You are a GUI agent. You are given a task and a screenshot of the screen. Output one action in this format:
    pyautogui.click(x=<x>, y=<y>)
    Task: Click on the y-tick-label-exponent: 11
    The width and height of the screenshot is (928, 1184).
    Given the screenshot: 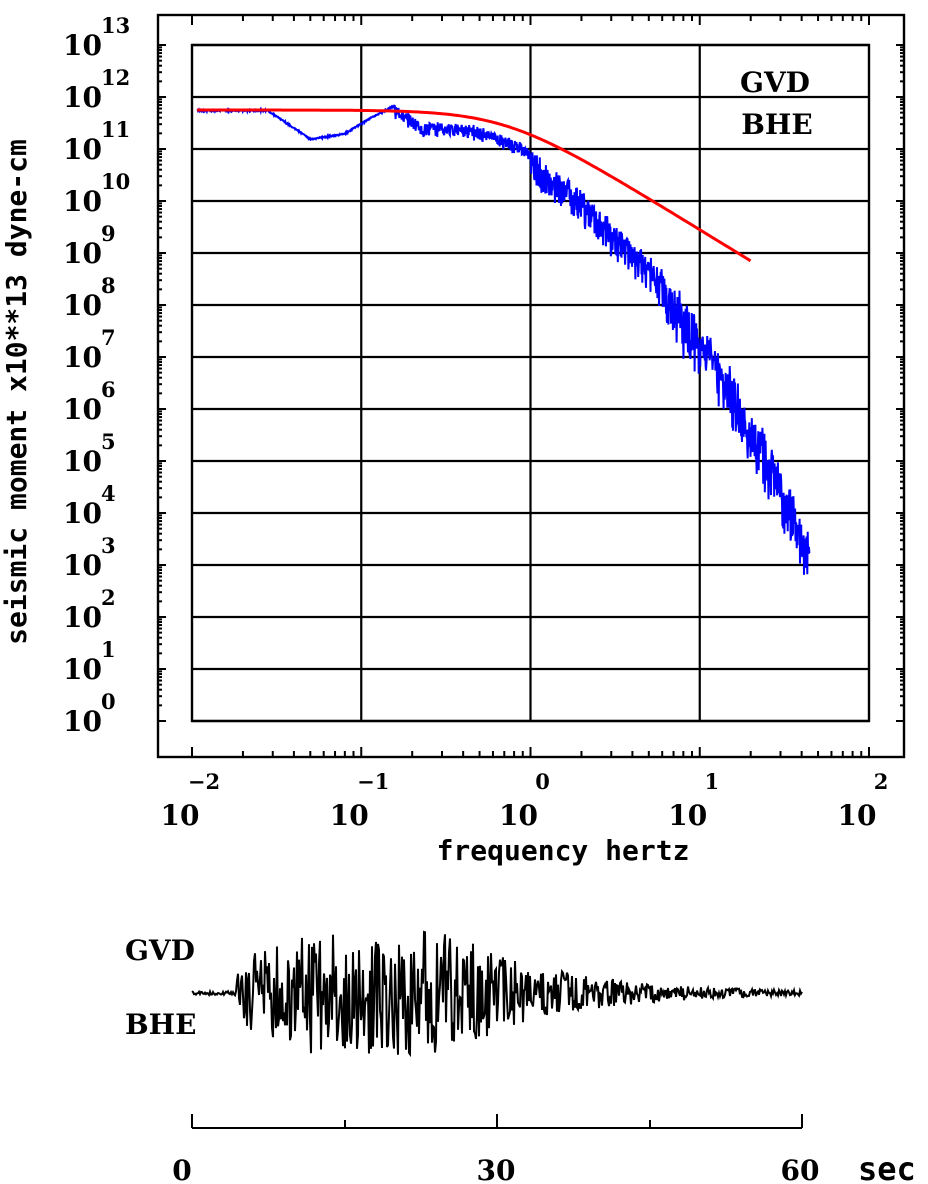 What is the action you would take?
    pyautogui.click(x=115, y=129)
    